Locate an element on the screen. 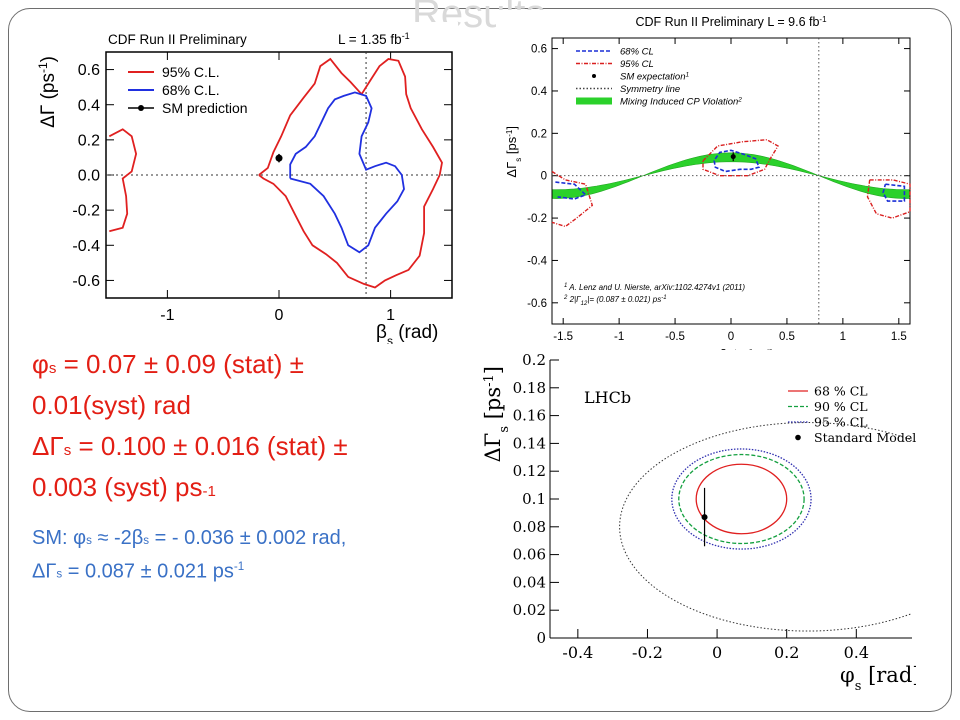 This screenshot has width=960, height=720. x-tick-label: 0.5 is located at coordinates (787, 337).